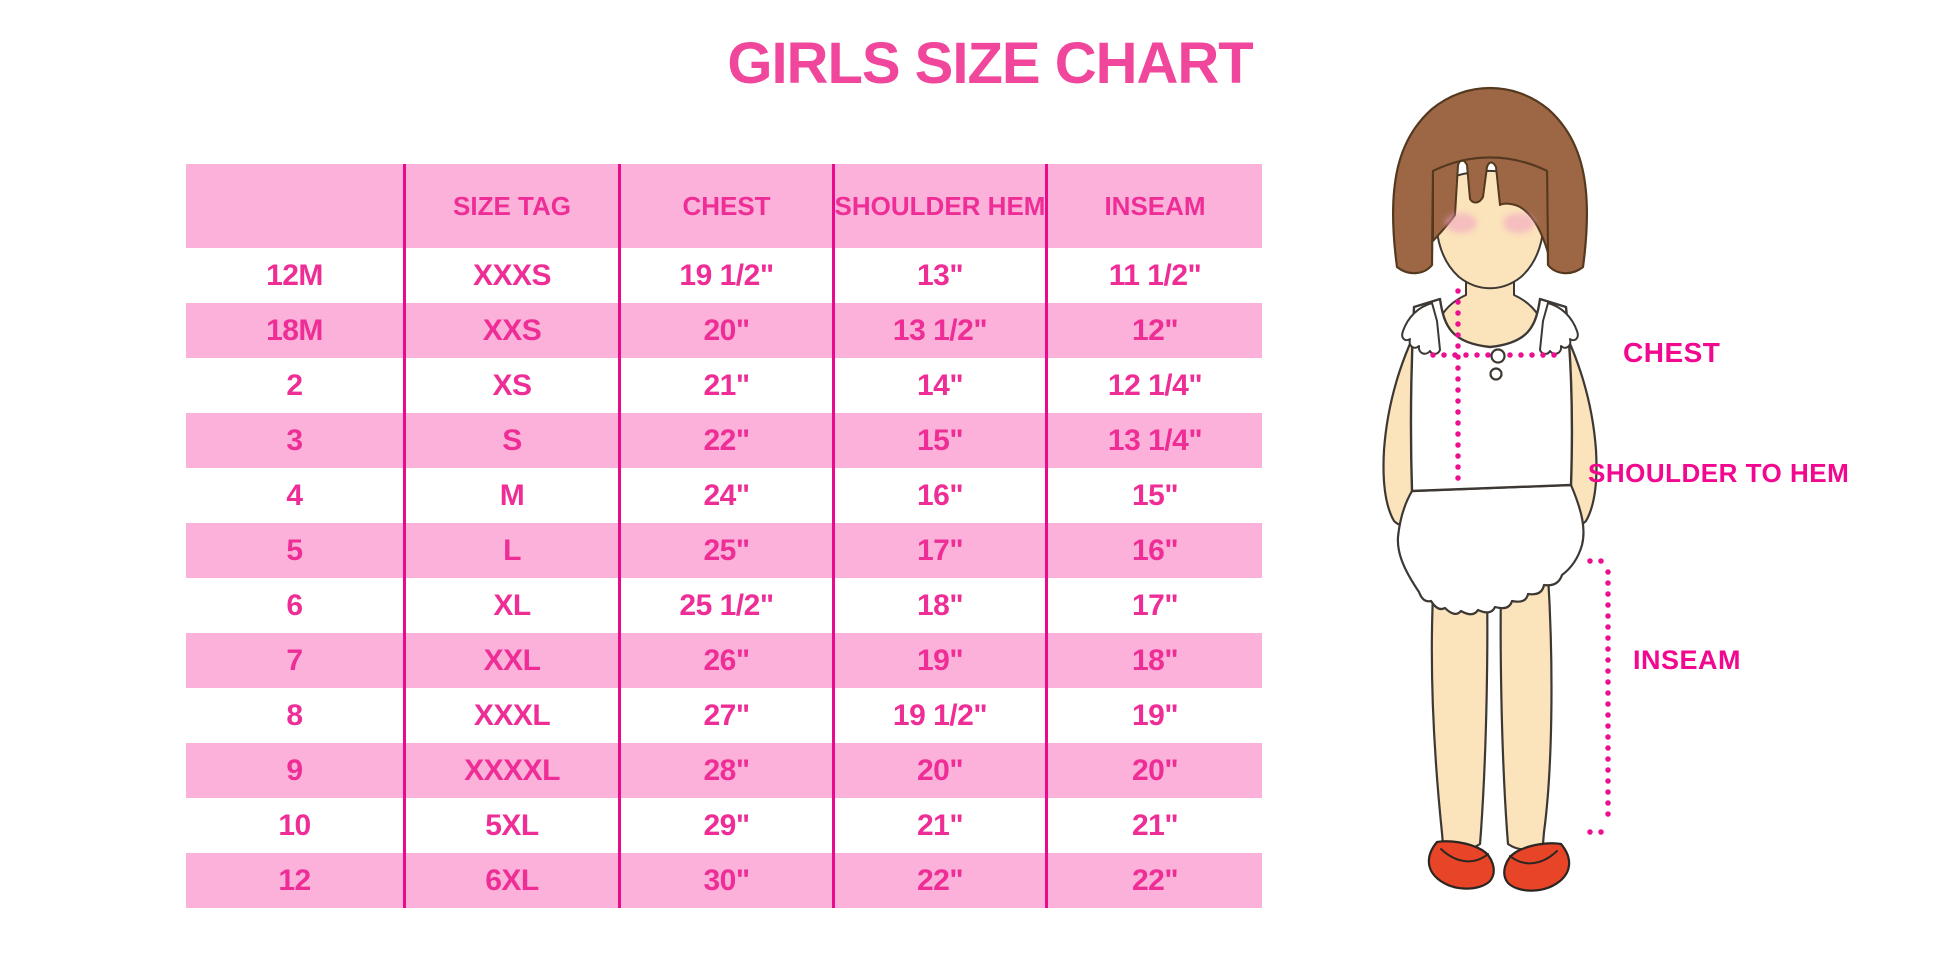 The height and width of the screenshot is (973, 1946). I want to click on bangs-shape, so click(1490, 205).